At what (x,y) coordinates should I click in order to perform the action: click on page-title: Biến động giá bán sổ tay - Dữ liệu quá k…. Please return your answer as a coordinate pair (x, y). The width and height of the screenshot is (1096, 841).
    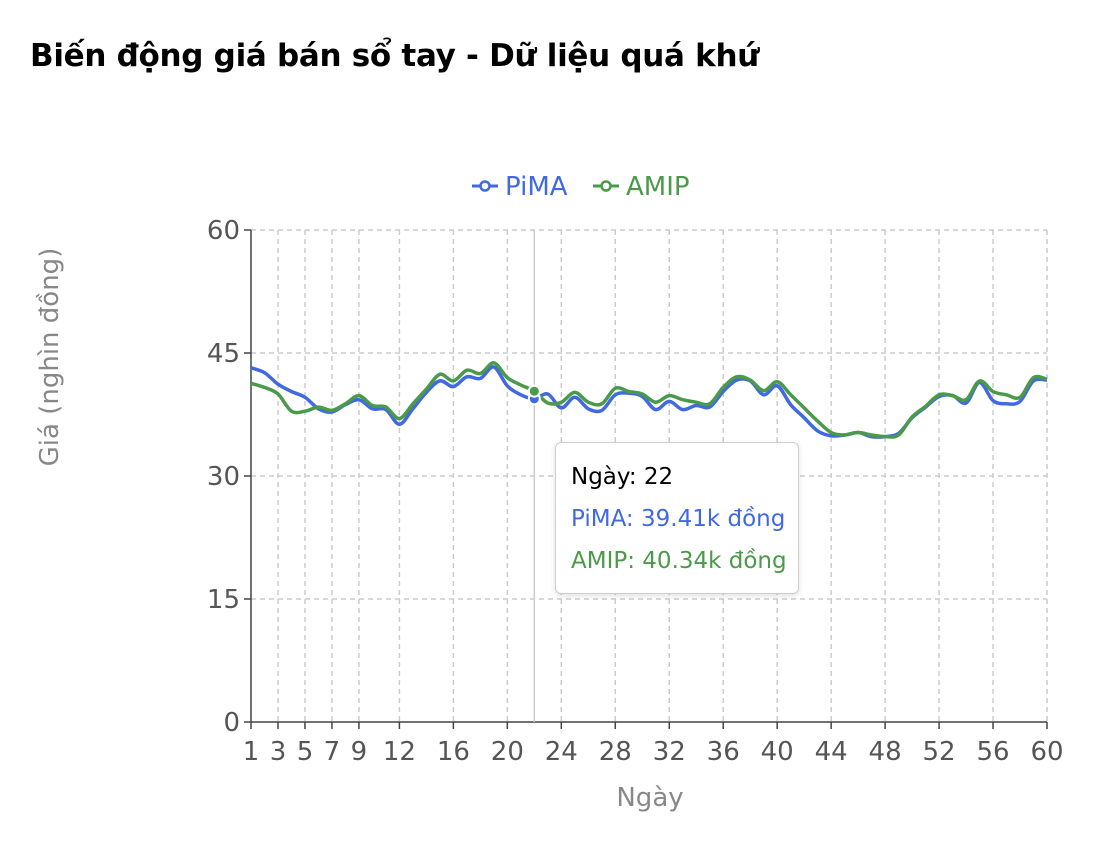
    Looking at the image, I should click on (395, 56).